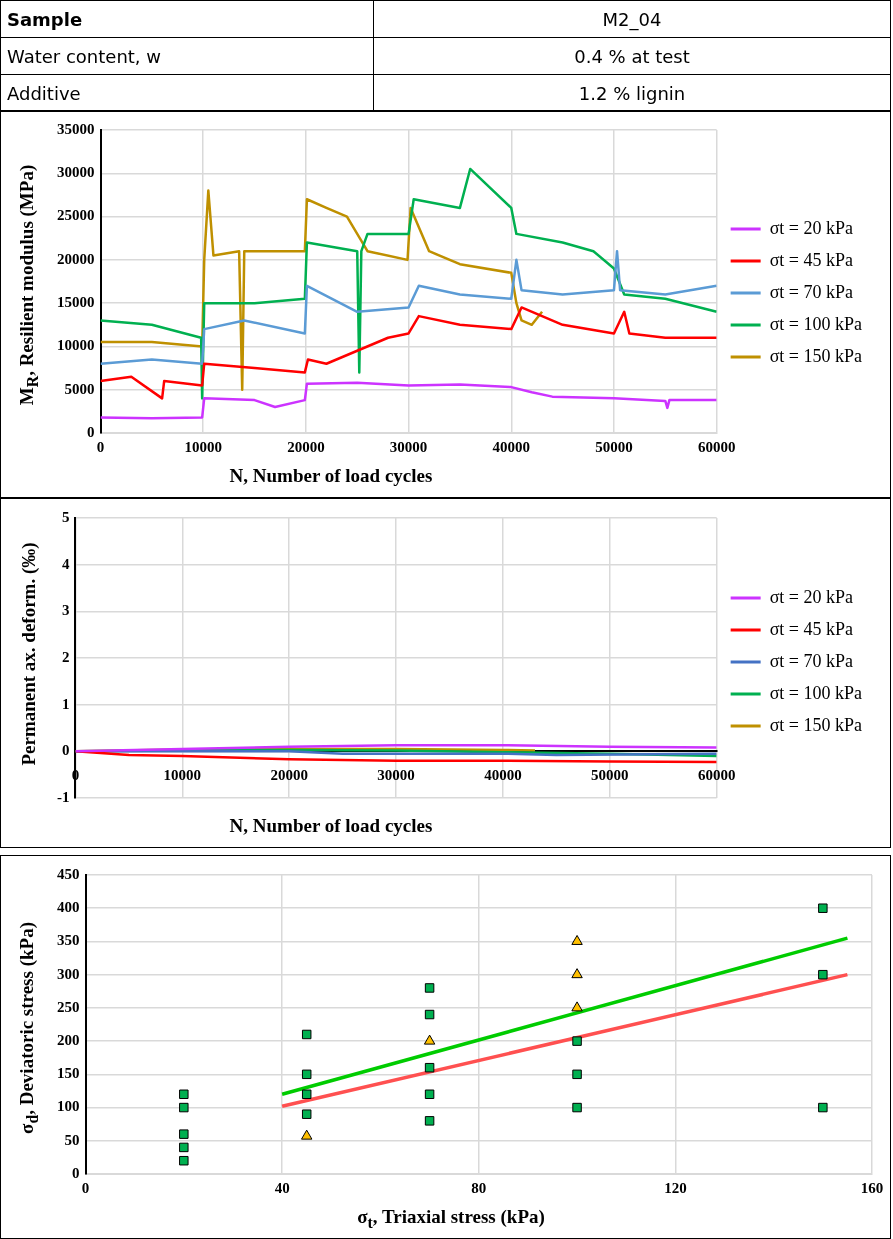  What do you see at coordinates (68, 907) in the screenshot?
I see `y-tick-label: 400` at bounding box center [68, 907].